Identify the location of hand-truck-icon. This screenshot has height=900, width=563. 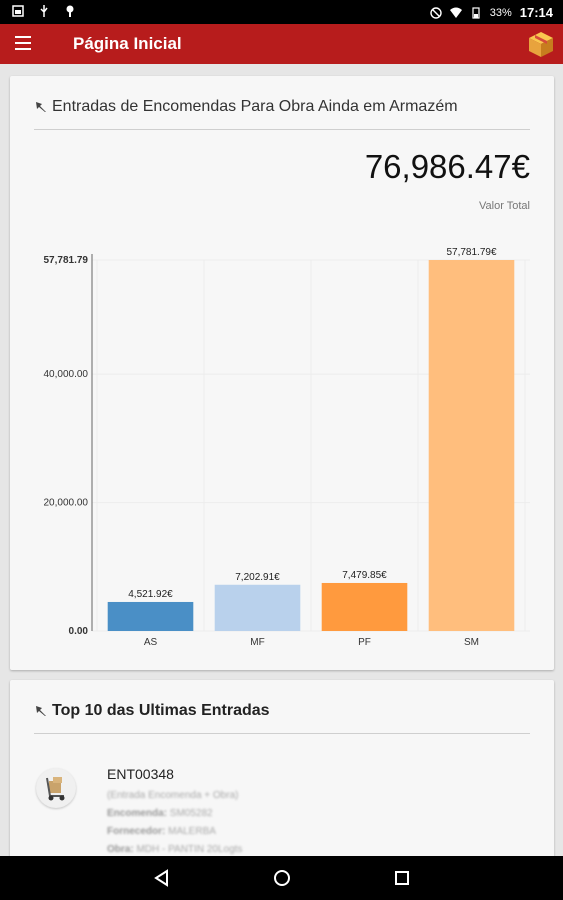
(56, 788).